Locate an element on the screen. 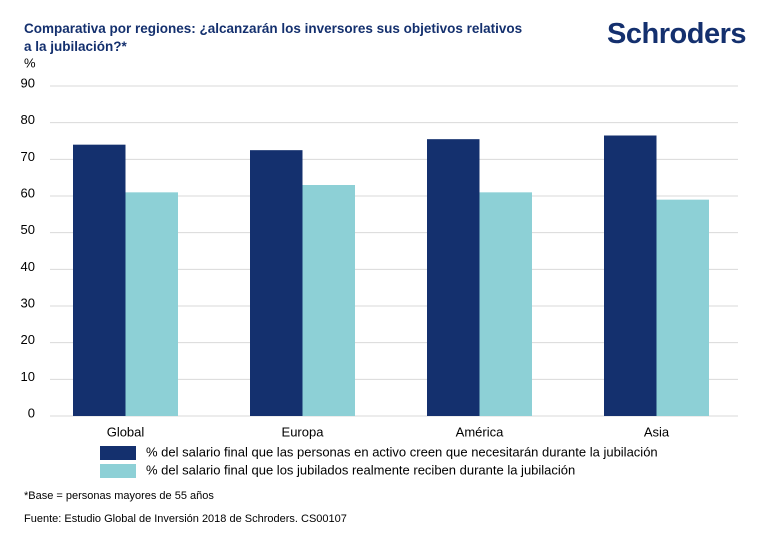 This screenshot has width=770, height=547. y-tick-label: 20 is located at coordinates (28, 339).